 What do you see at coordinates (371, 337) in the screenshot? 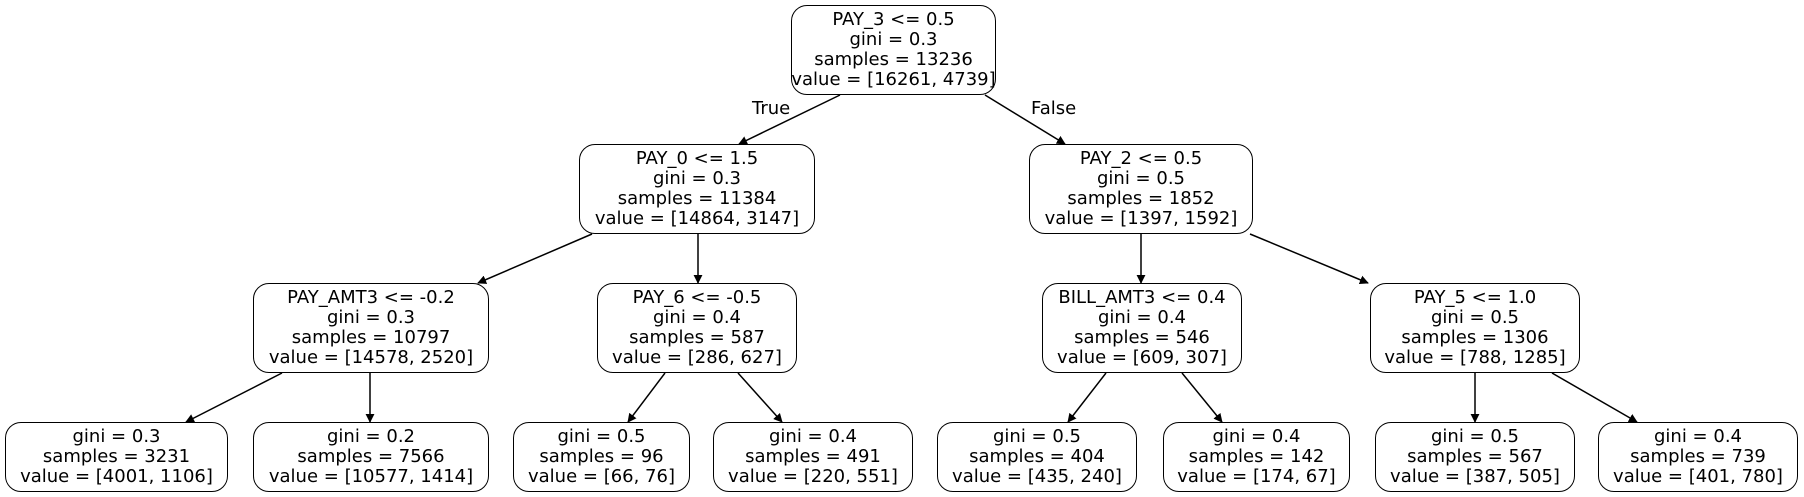
I see `node-text-line: samples = 10797` at bounding box center [371, 337].